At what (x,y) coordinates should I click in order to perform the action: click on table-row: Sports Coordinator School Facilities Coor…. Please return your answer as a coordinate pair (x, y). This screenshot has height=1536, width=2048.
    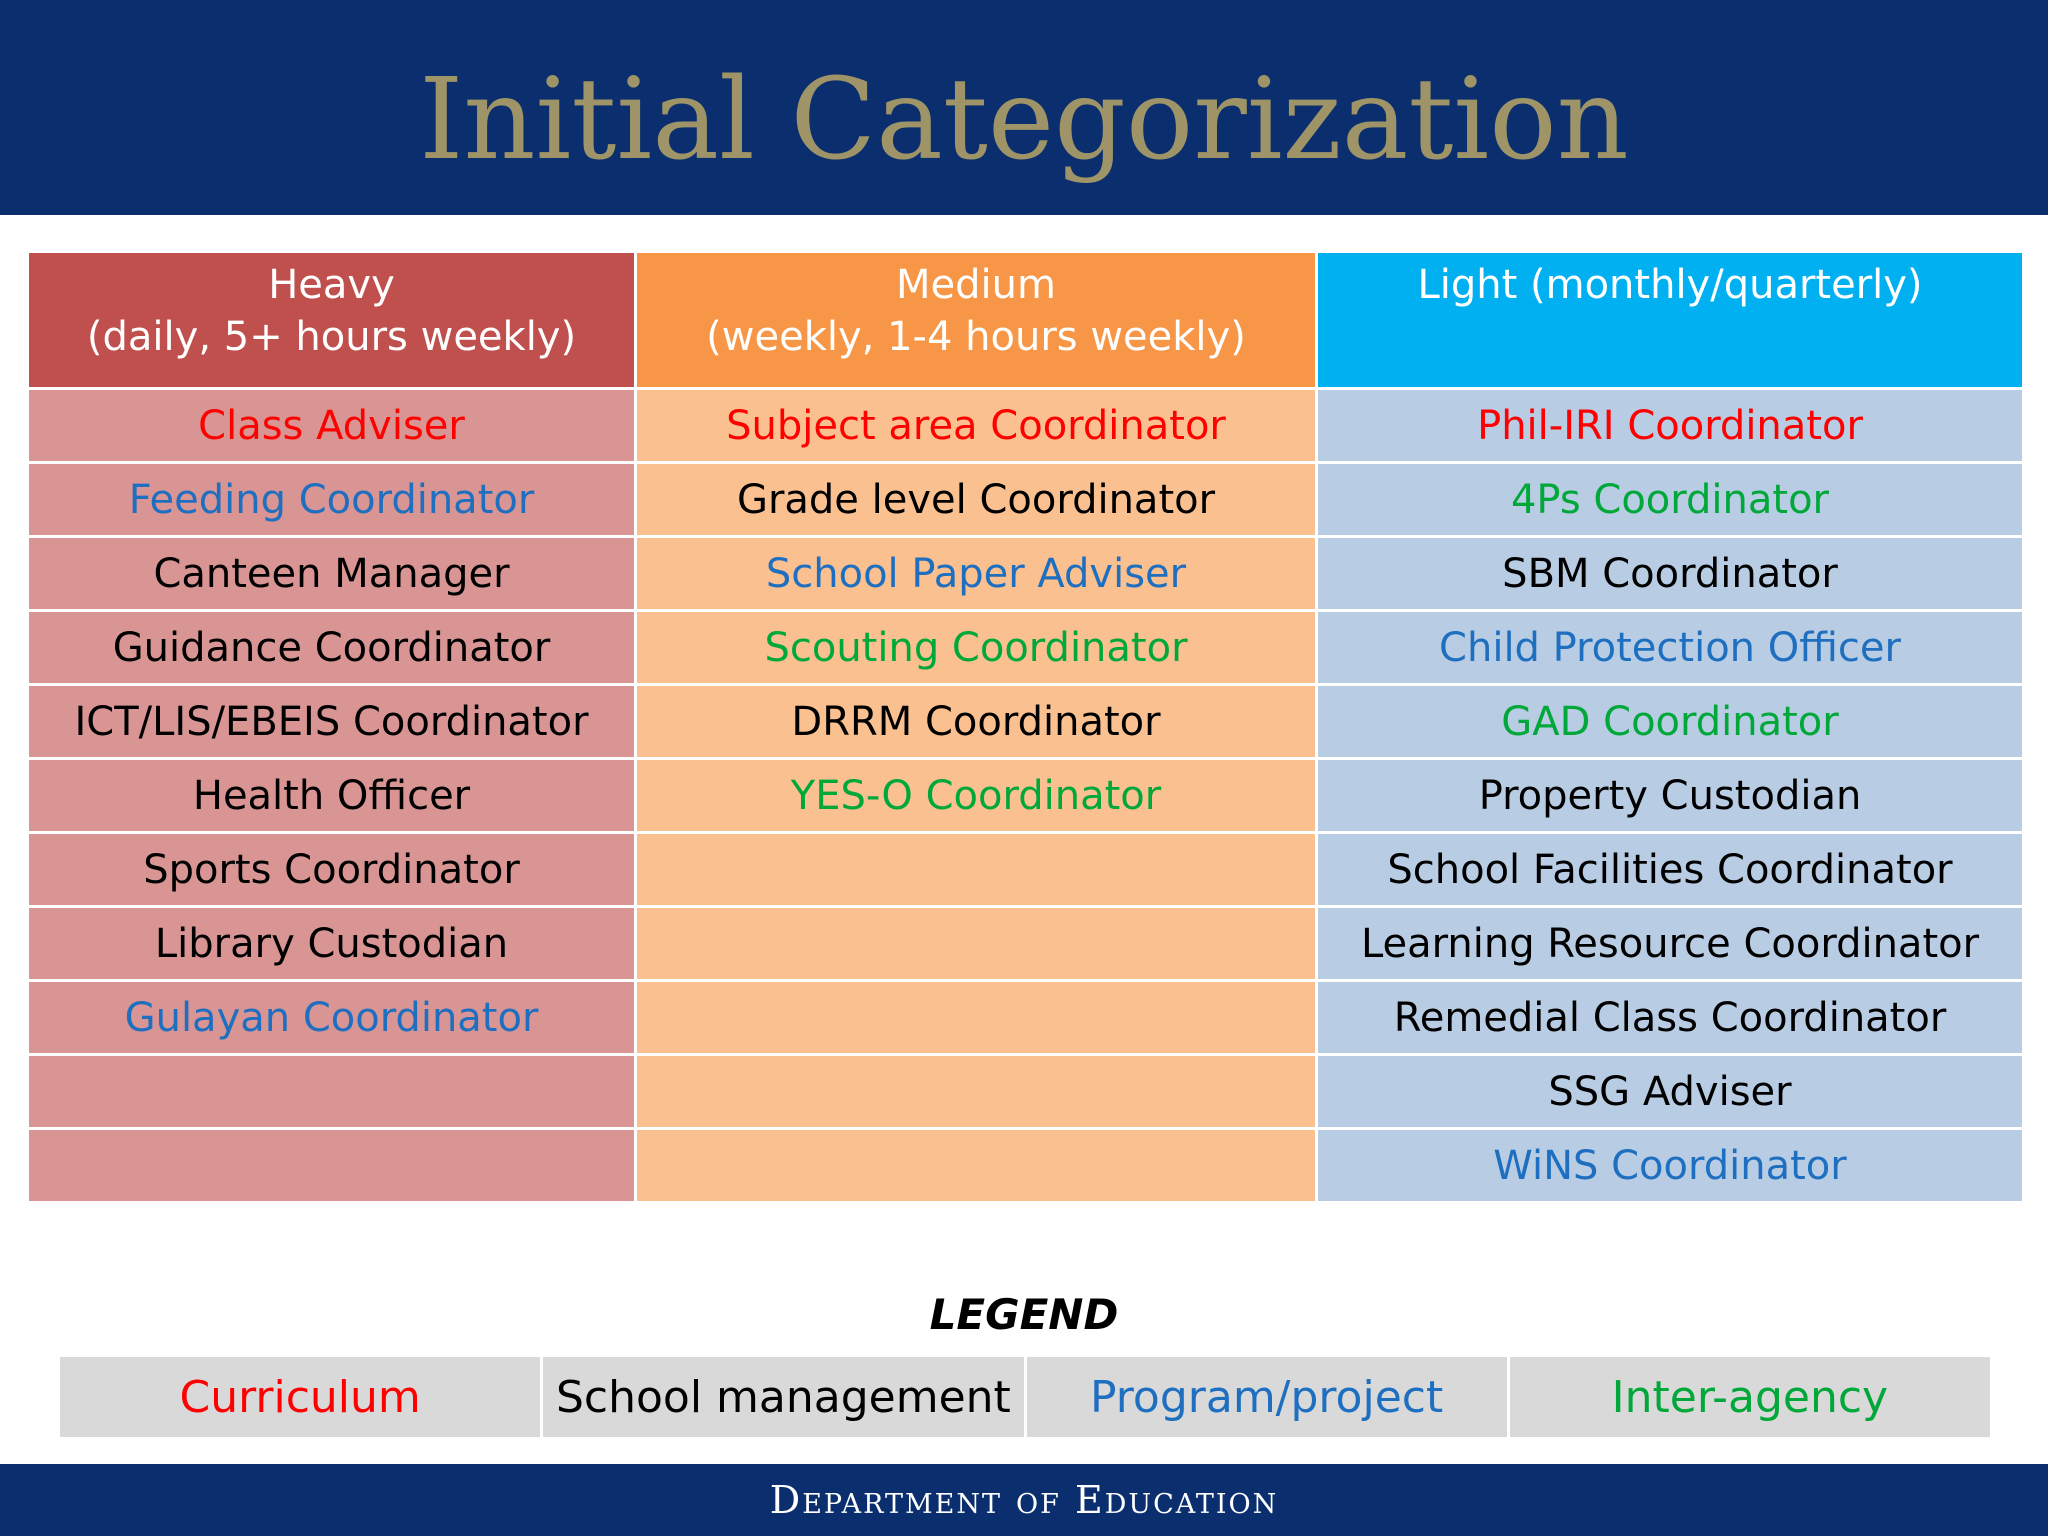
    Looking at the image, I should click on (1025, 869).